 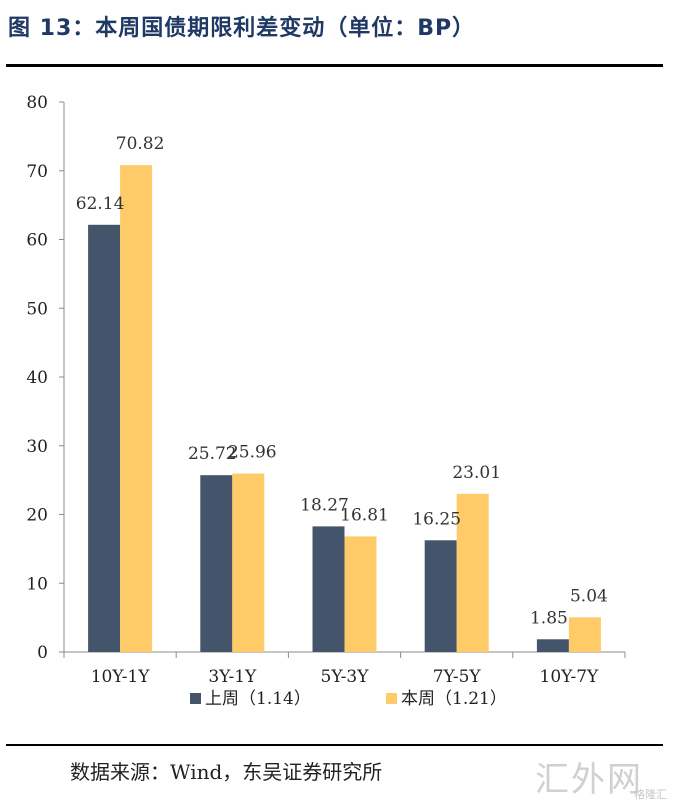 I want to click on data-label: 1.85, so click(x=549, y=618).